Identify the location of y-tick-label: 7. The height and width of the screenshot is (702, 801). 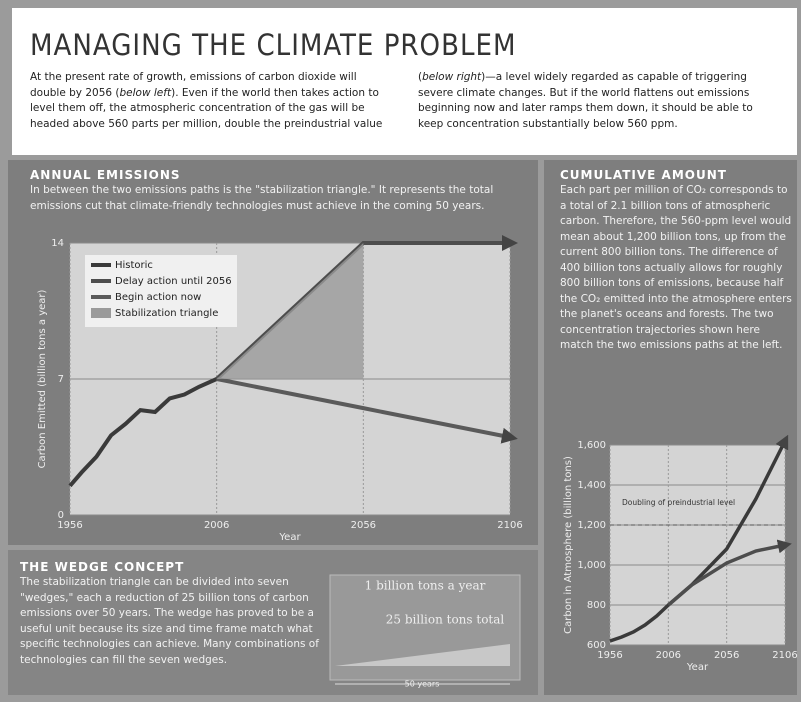
(61, 379).